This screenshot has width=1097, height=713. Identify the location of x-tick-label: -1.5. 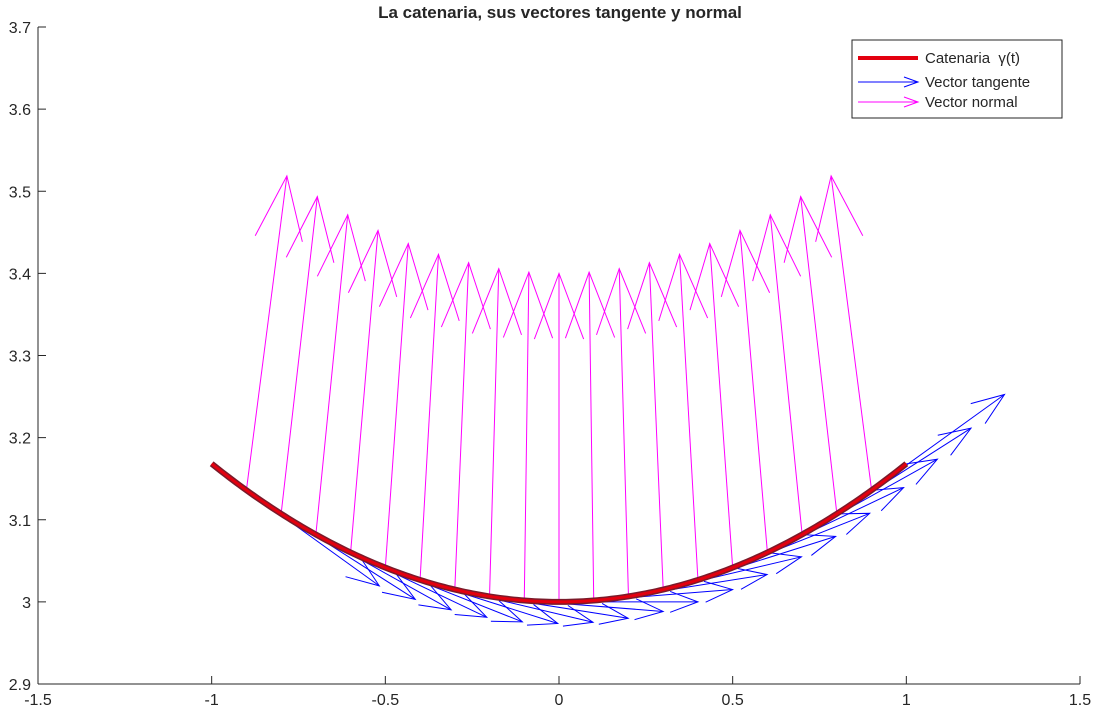
(38, 700).